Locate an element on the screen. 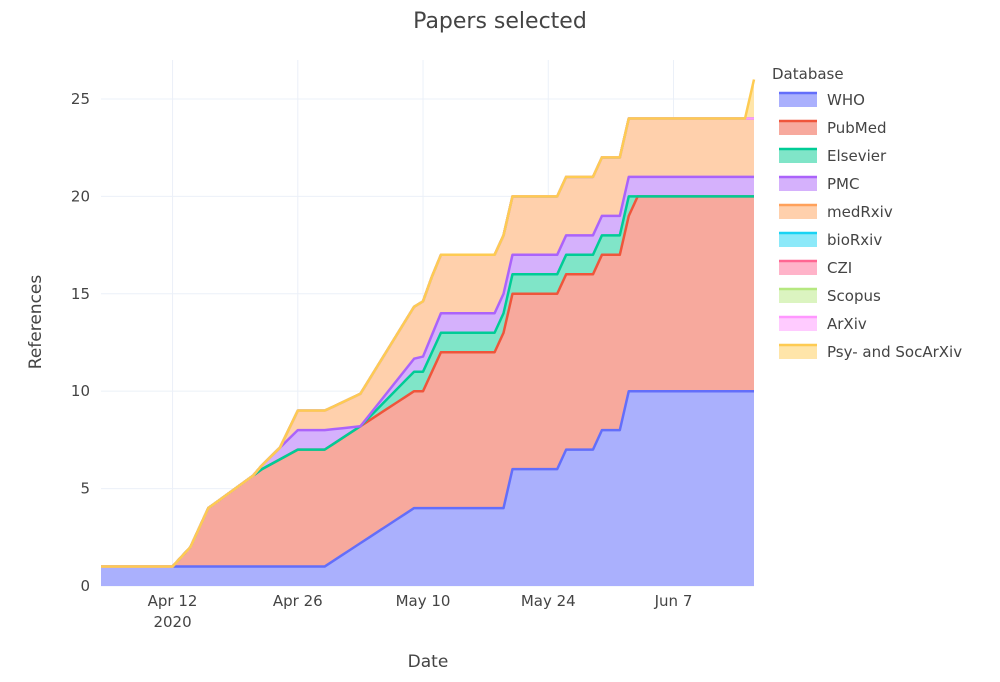 The width and height of the screenshot is (1000, 682). legend-label: PubMed is located at coordinates (857, 128).